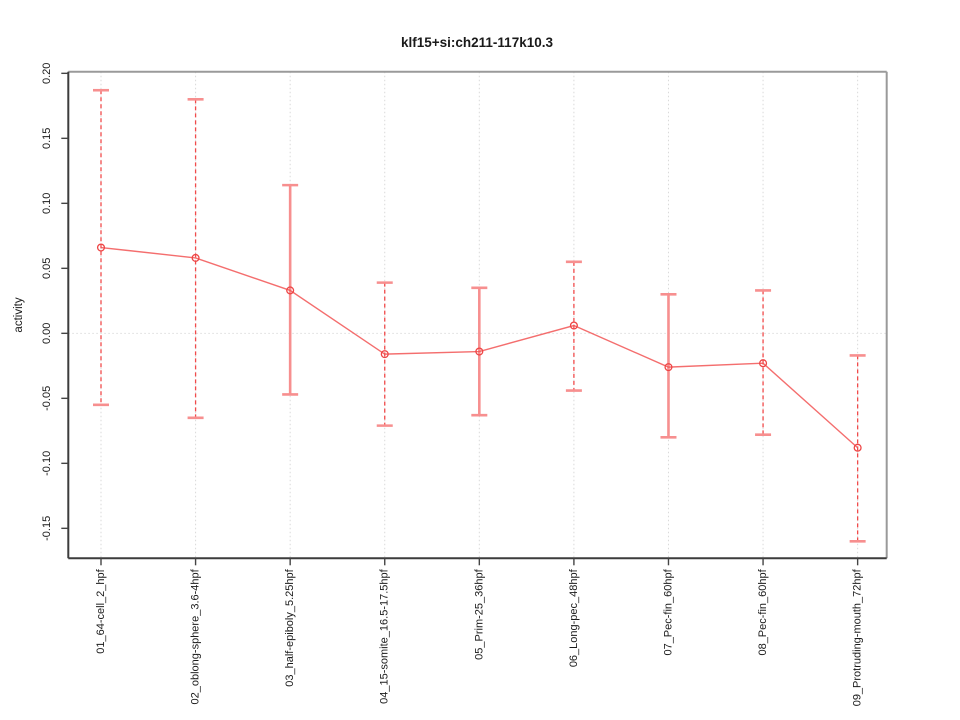 The image size is (960, 720). What do you see at coordinates (858, 637) in the screenshot?
I see `x-tick-label: 09_Protruding-mouth_72hpf` at bounding box center [858, 637].